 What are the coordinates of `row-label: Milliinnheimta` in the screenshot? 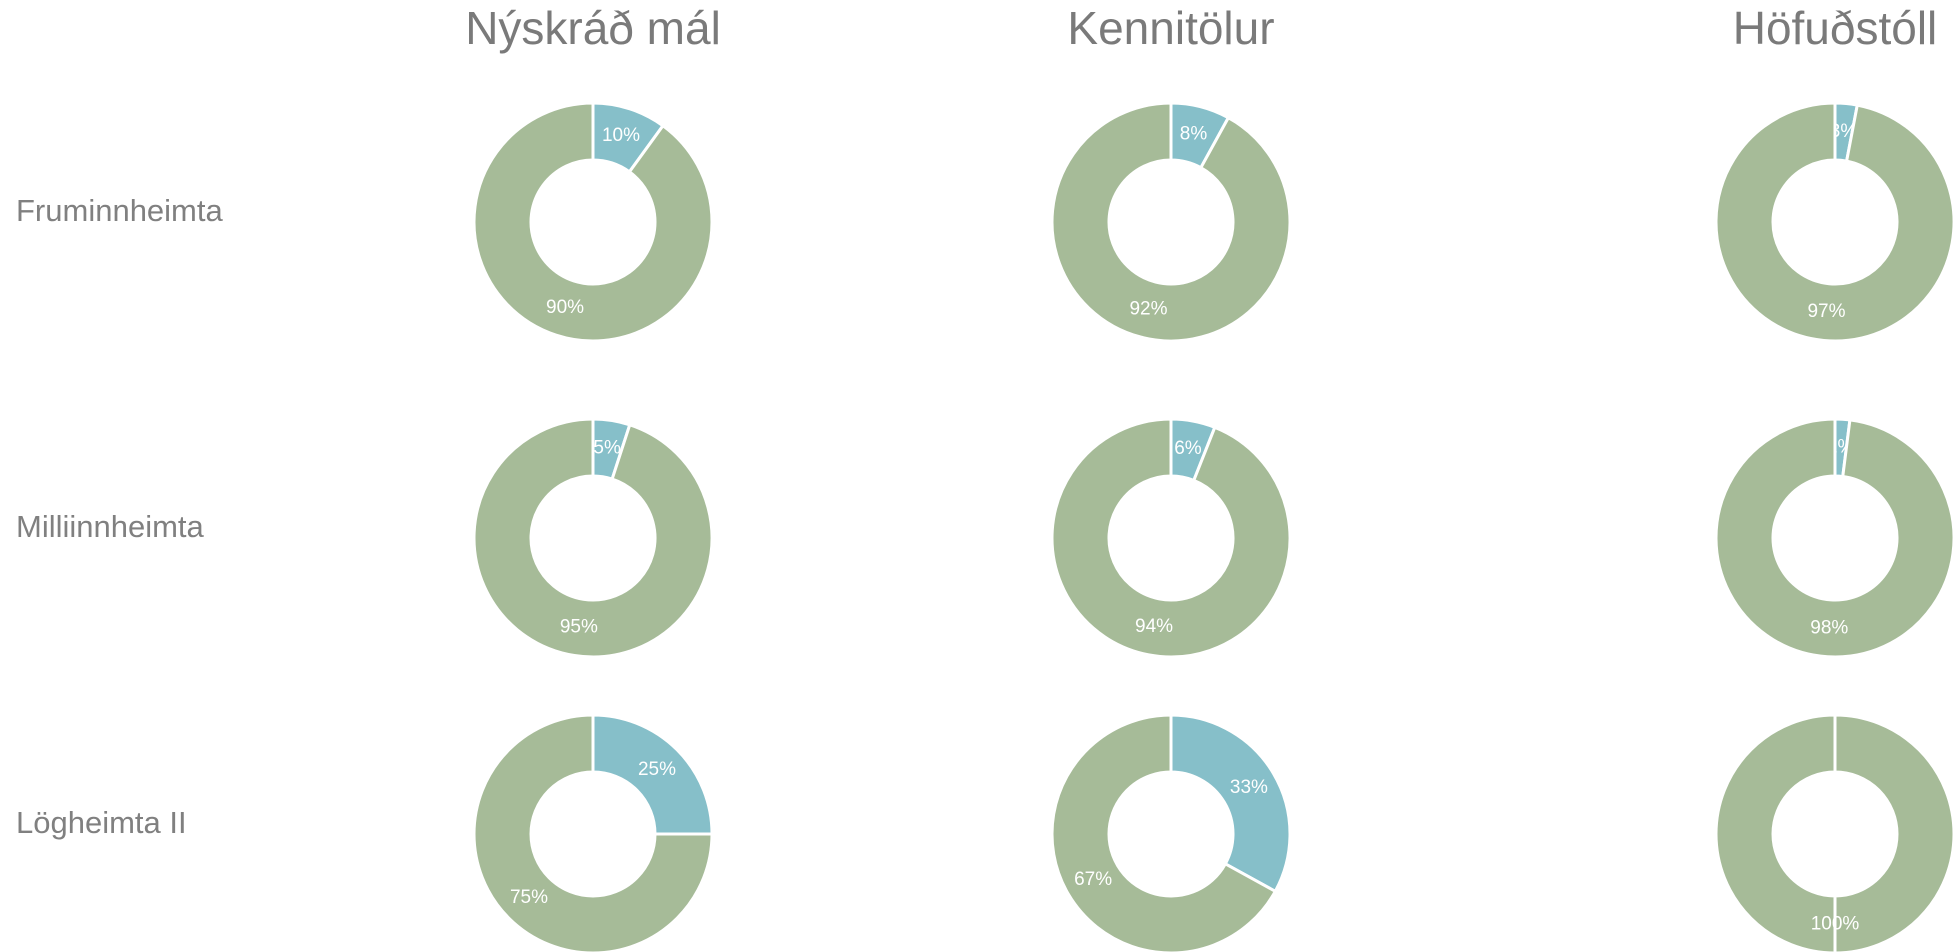 It's located at (110, 526).